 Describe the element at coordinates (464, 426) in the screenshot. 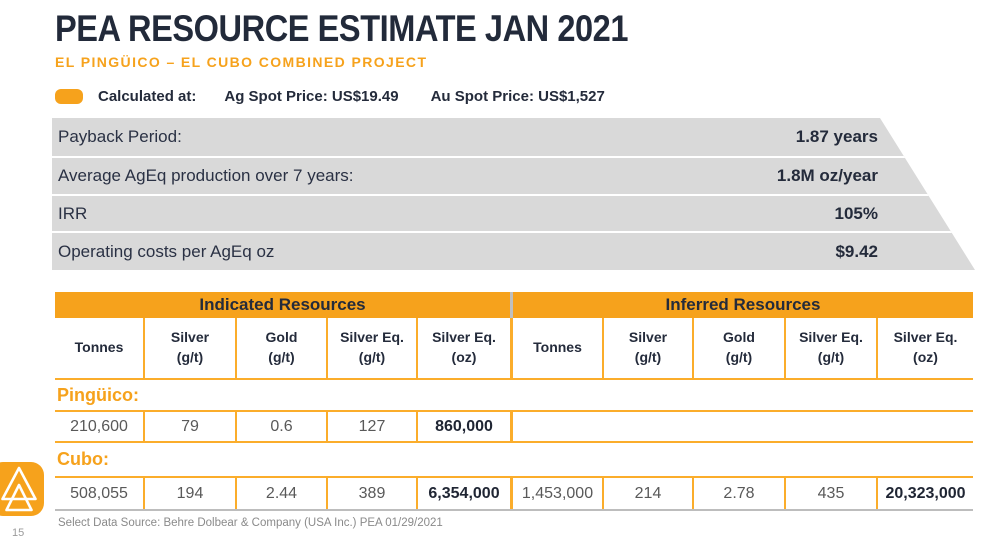

I see `table-cell: 860,000` at that location.